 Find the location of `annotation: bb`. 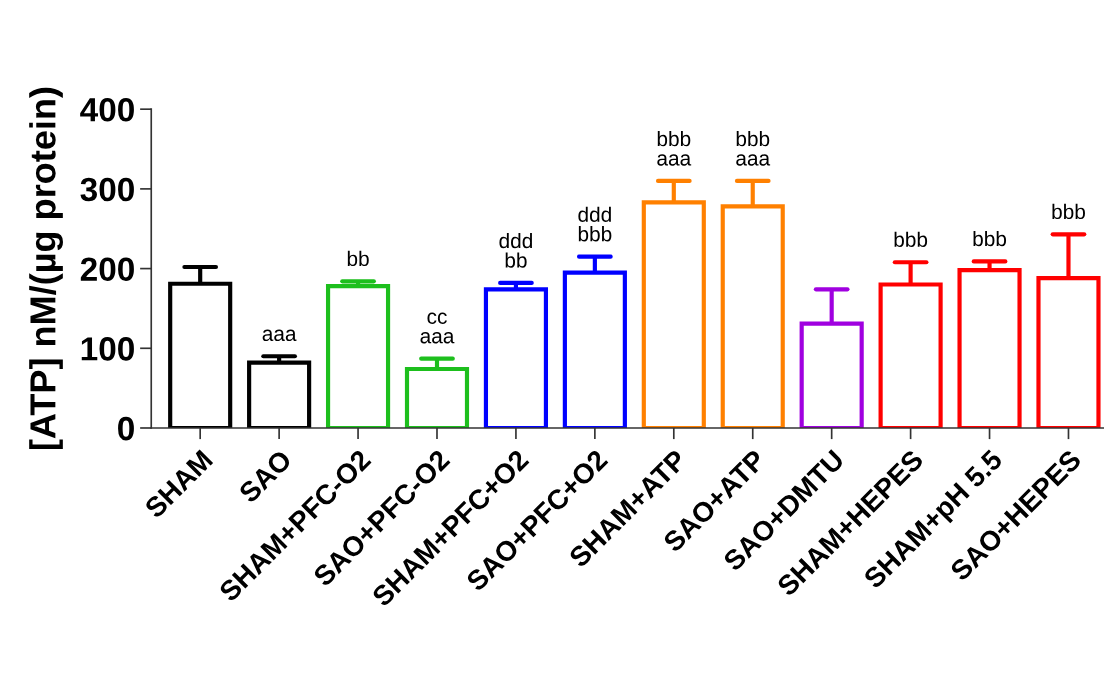

annotation: bb is located at coordinates (358, 258).